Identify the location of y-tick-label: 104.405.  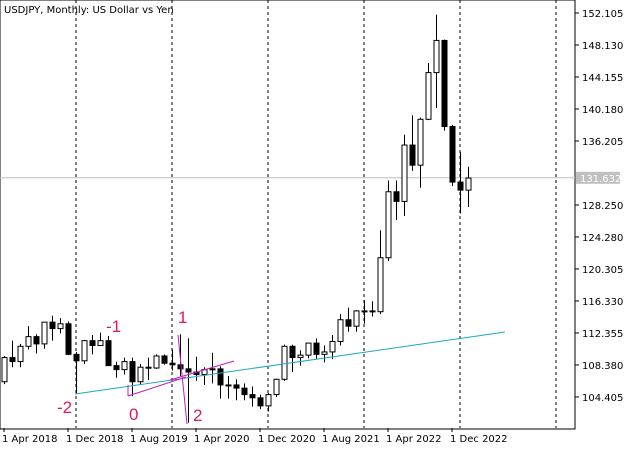
(602, 398).